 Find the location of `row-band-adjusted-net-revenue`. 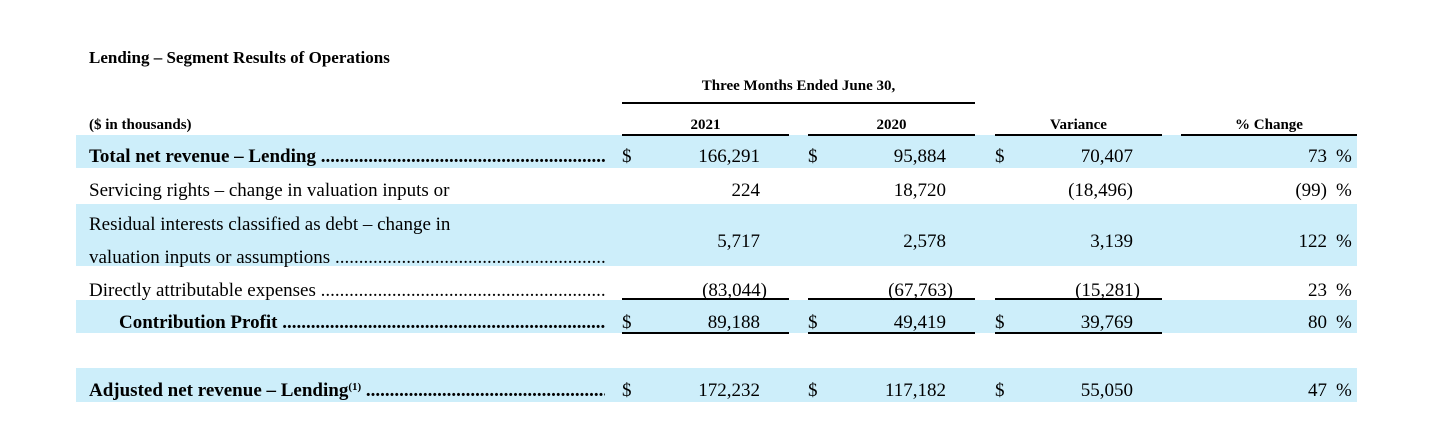

row-band-adjusted-net-revenue is located at coordinates (716, 385).